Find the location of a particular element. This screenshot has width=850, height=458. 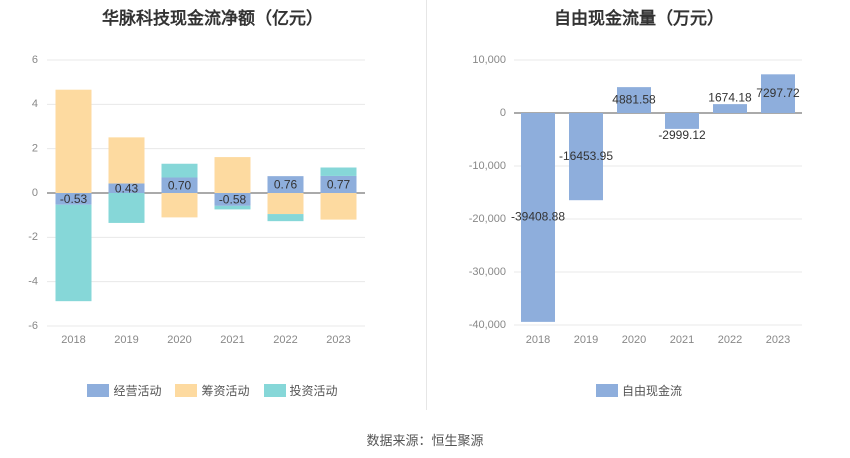

y-tick-label: 2 is located at coordinates (35, 149).